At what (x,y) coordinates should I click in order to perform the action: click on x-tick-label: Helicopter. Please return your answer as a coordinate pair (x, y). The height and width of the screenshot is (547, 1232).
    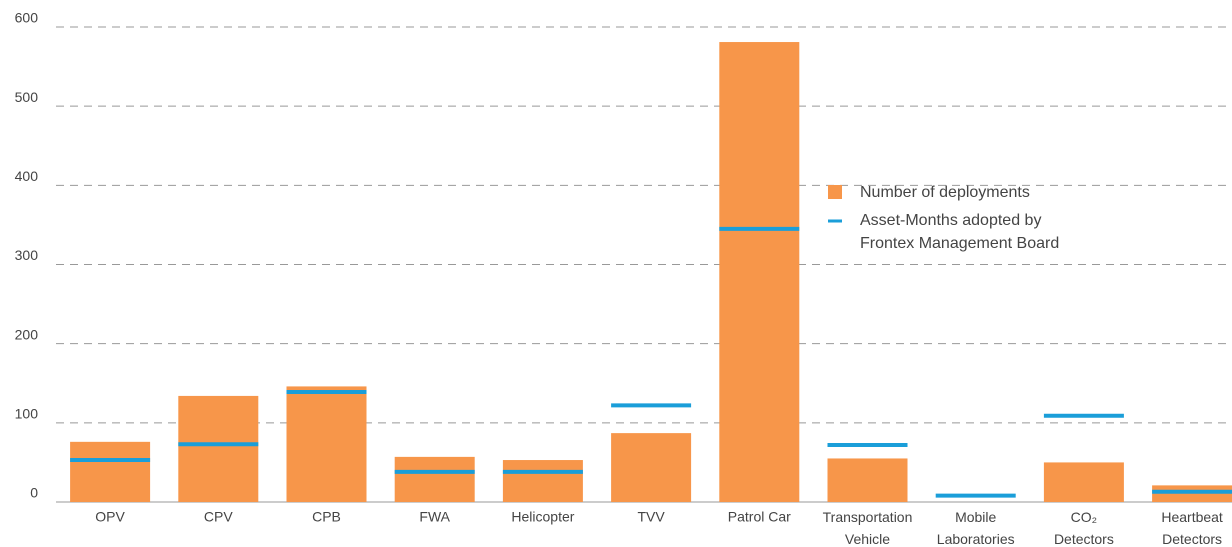
    Looking at the image, I should click on (542, 517).